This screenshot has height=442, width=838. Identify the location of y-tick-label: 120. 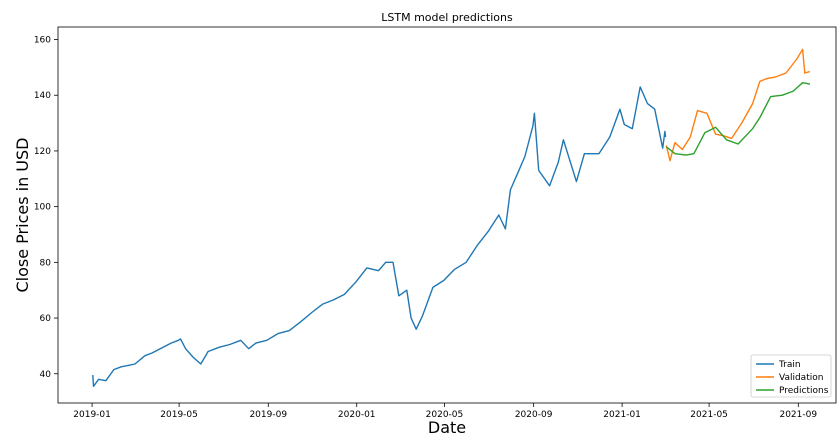
(42, 152).